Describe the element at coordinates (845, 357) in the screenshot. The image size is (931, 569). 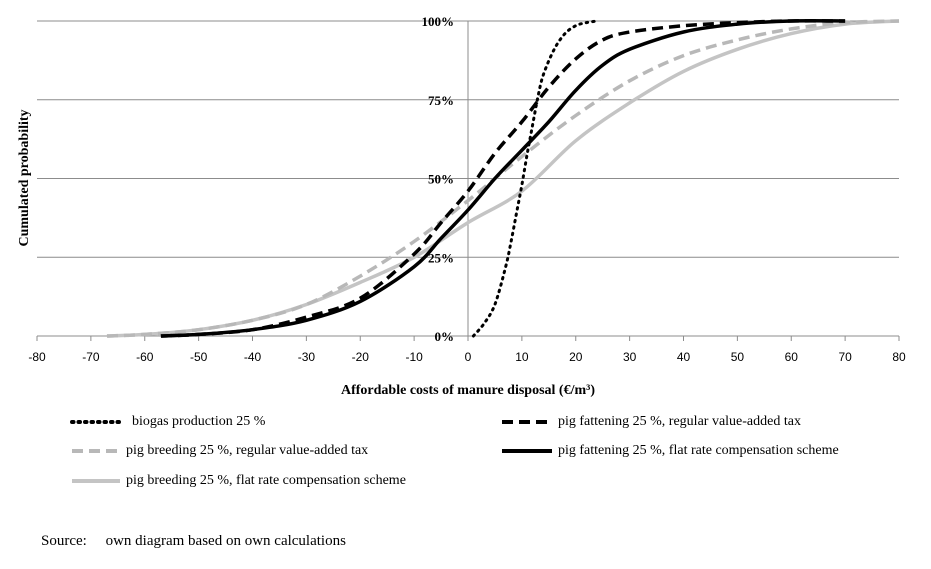
I see `x-tick-label: 70` at that location.